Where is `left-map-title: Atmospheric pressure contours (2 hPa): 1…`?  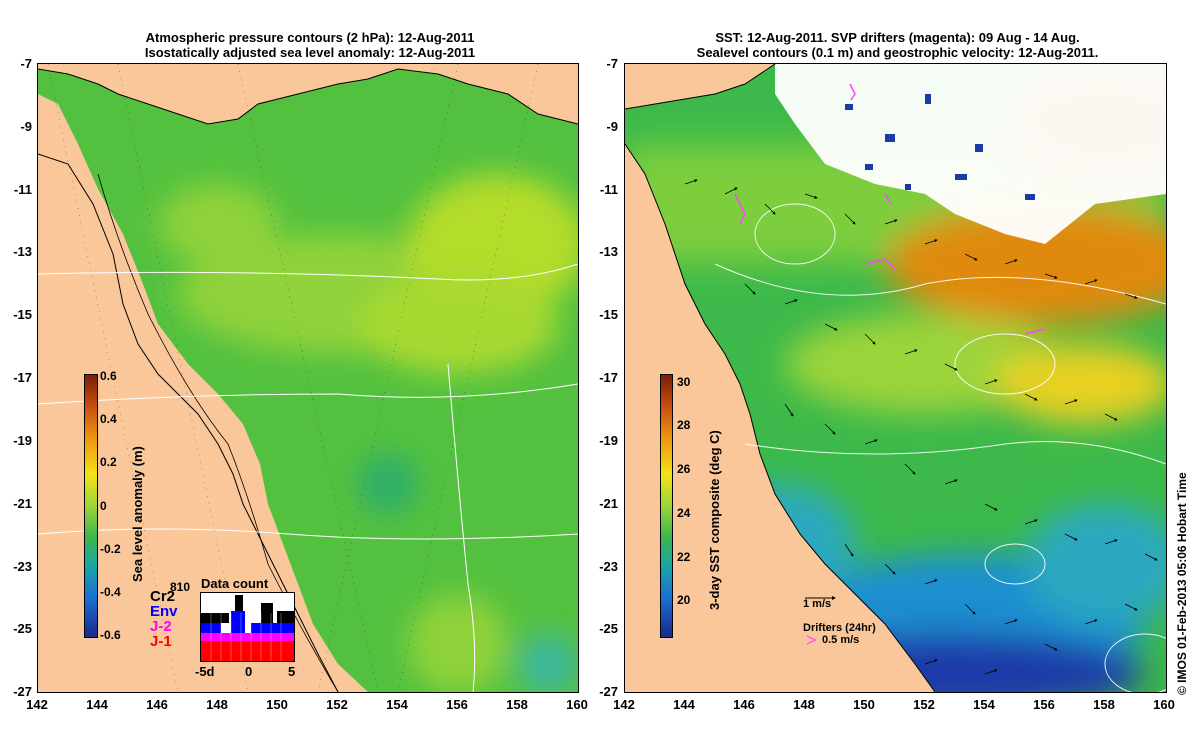
left-map-title: Atmospheric pressure contours (2 hPa): 1… is located at coordinates (310, 45).